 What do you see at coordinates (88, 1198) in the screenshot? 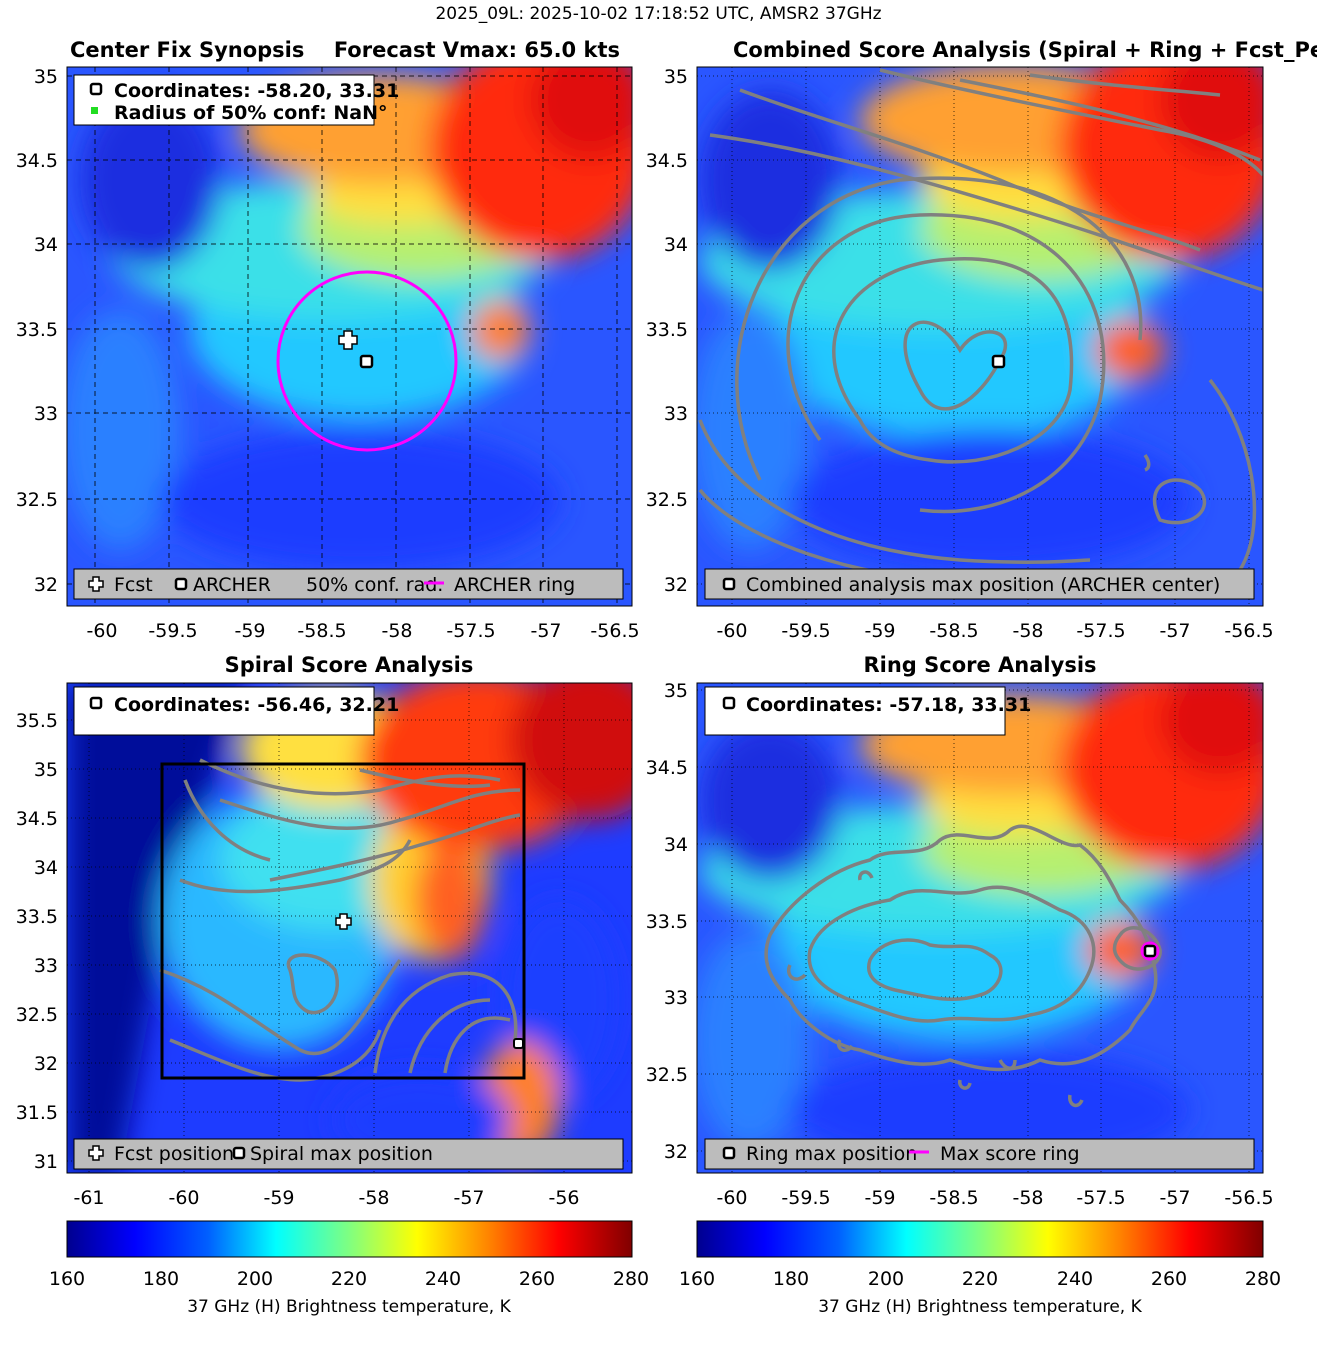
I see `svg-text: -61` at bounding box center [88, 1198].